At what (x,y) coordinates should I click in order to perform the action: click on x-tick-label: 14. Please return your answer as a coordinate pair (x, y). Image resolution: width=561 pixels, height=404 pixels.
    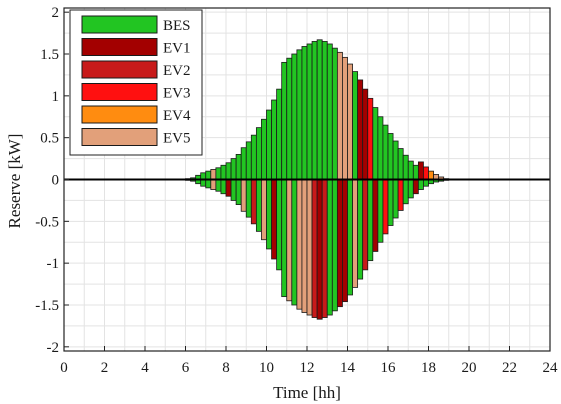
    Looking at the image, I should click on (348, 368).